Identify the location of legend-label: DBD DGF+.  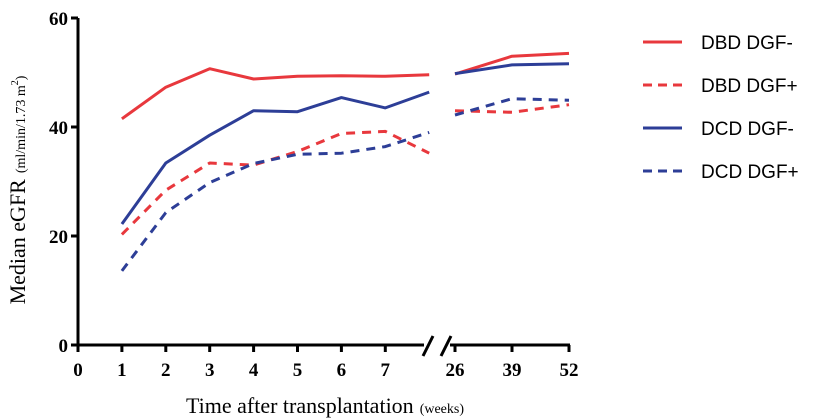
(749, 86).